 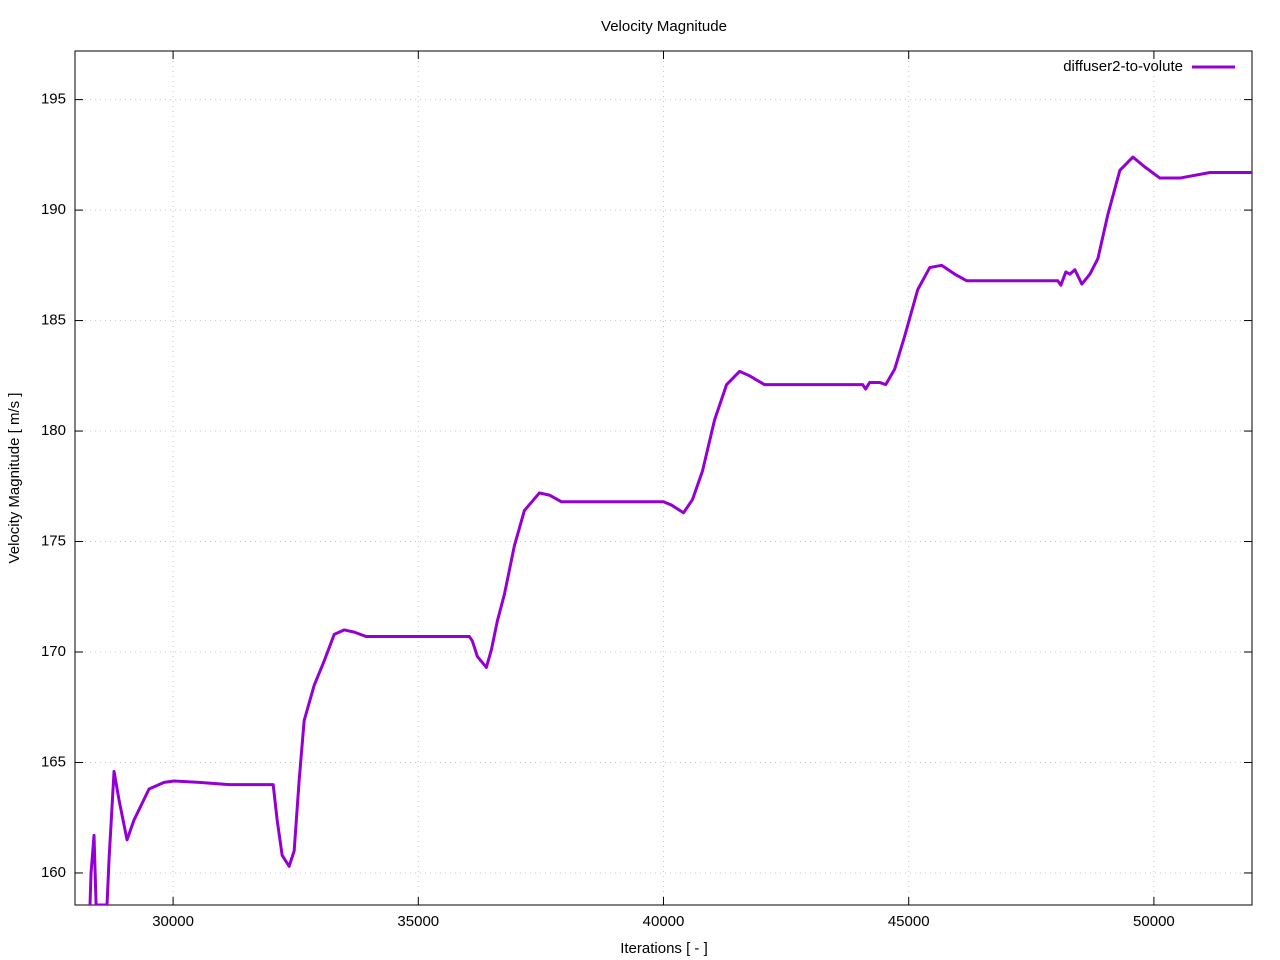 I want to click on x-tick-label: 45000, so click(x=909, y=921).